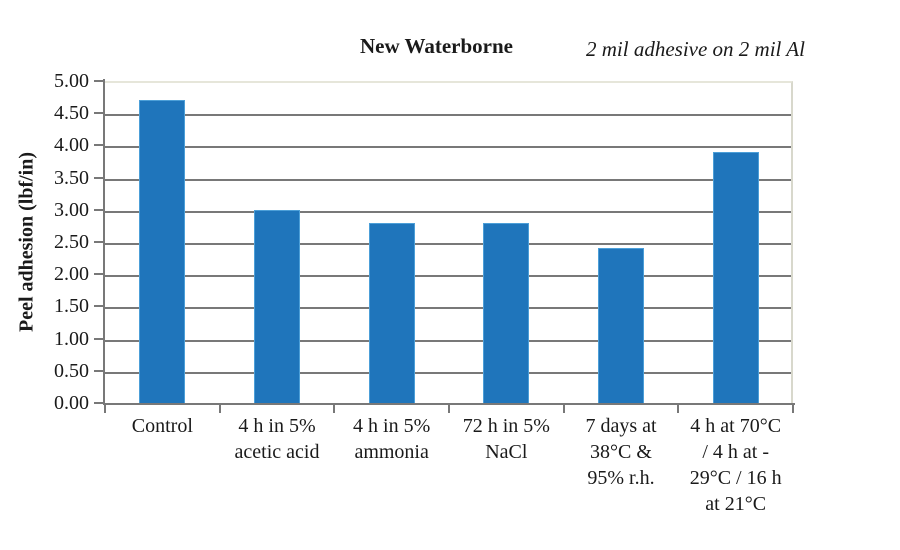 The image size is (900, 550). What do you see at coordinates (71, 306) in the screenshot?
I see `y-axis-tick-label: 1.50` at bounding box center [71, 306].